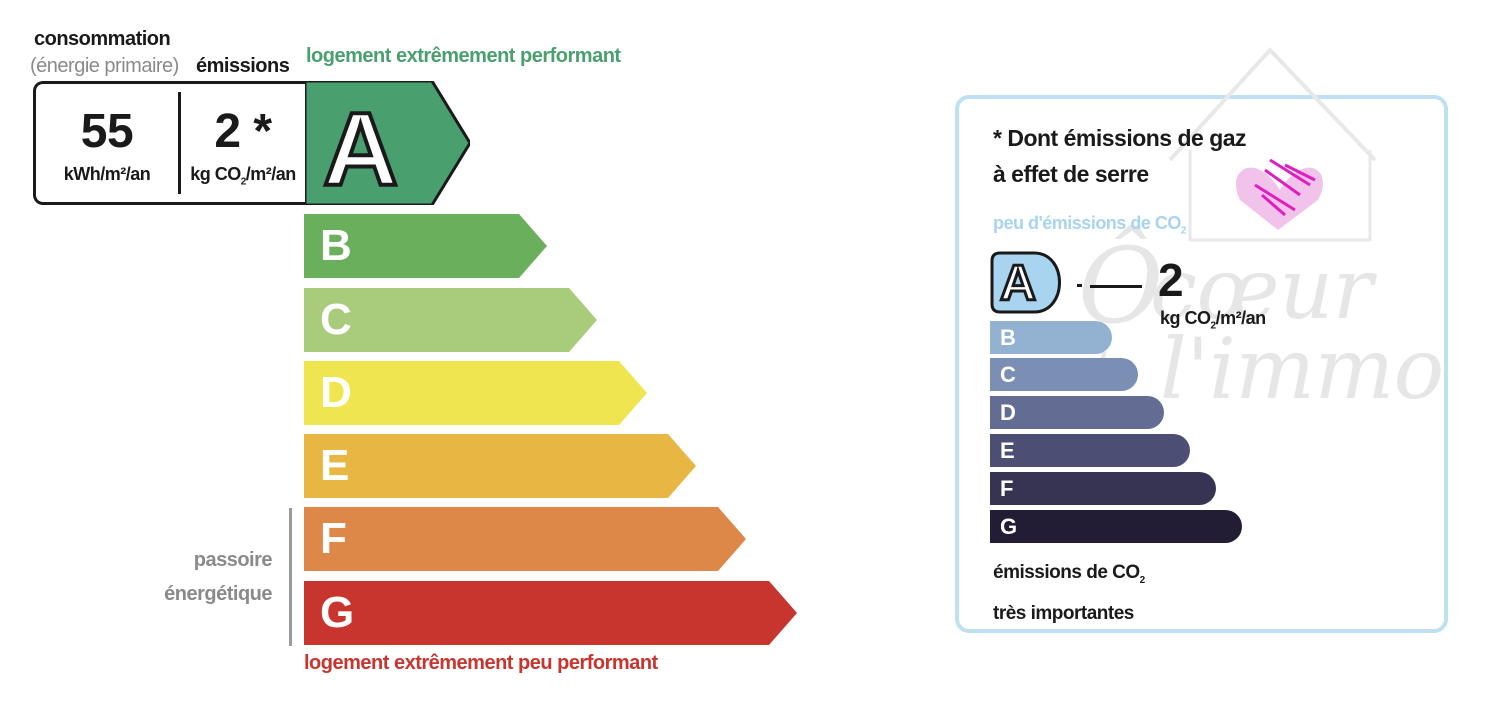 This screenshot has height=702, width=1490. What do you see at coordinates (104, 66) in the screenshot?
I see `energie-primaire-label: (énergie primaire)` at bounding box center [104, 66].